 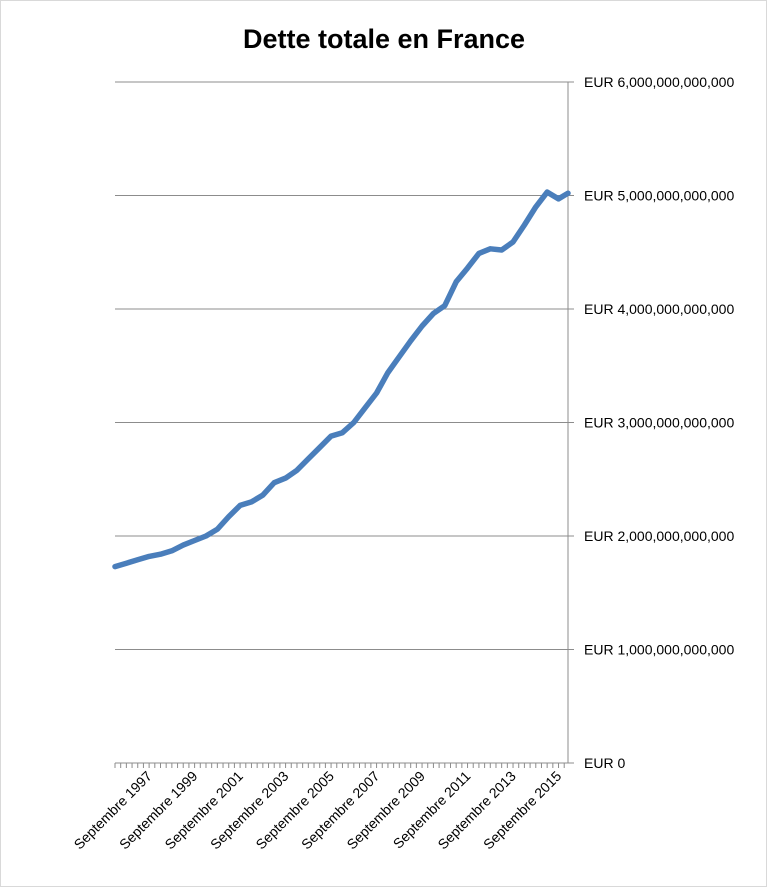 What do you see at coordinates (604, 763) in the screenshot?
I see `y-tick-label: EUR 0` at bounding box center [604, 763].